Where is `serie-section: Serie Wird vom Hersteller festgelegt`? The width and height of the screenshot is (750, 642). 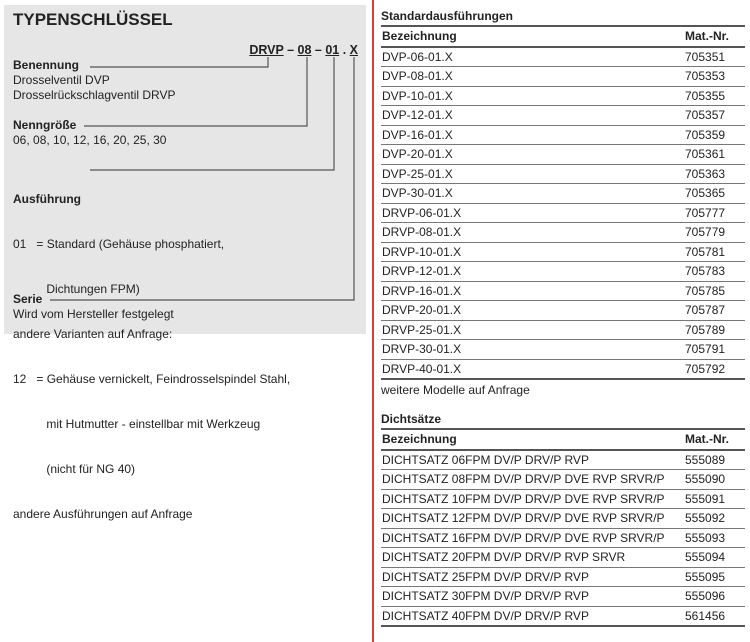 serie-section: Serie Wird vom Hersteller festgelegt is located at coordinates (93, 307).